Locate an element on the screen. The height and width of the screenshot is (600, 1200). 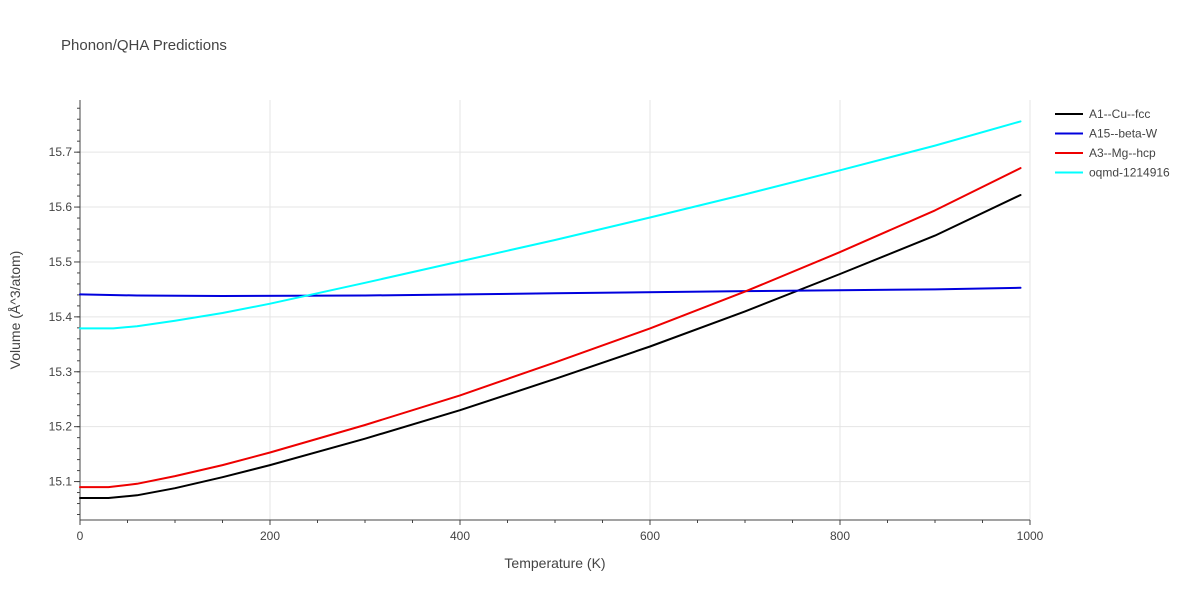
y-tick-label: 15.6 is located at coordinates (61, 207).